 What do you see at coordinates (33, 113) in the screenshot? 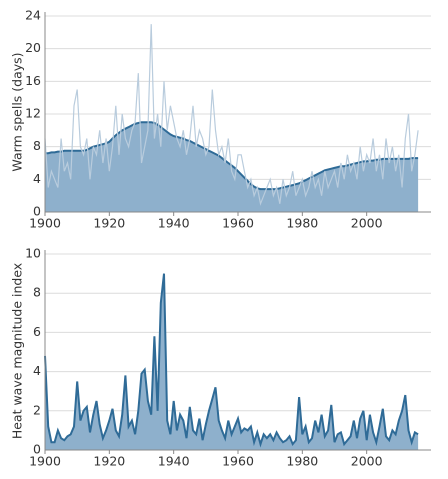
I see `y-tick-label: 12` at bounding box center [33, 113].